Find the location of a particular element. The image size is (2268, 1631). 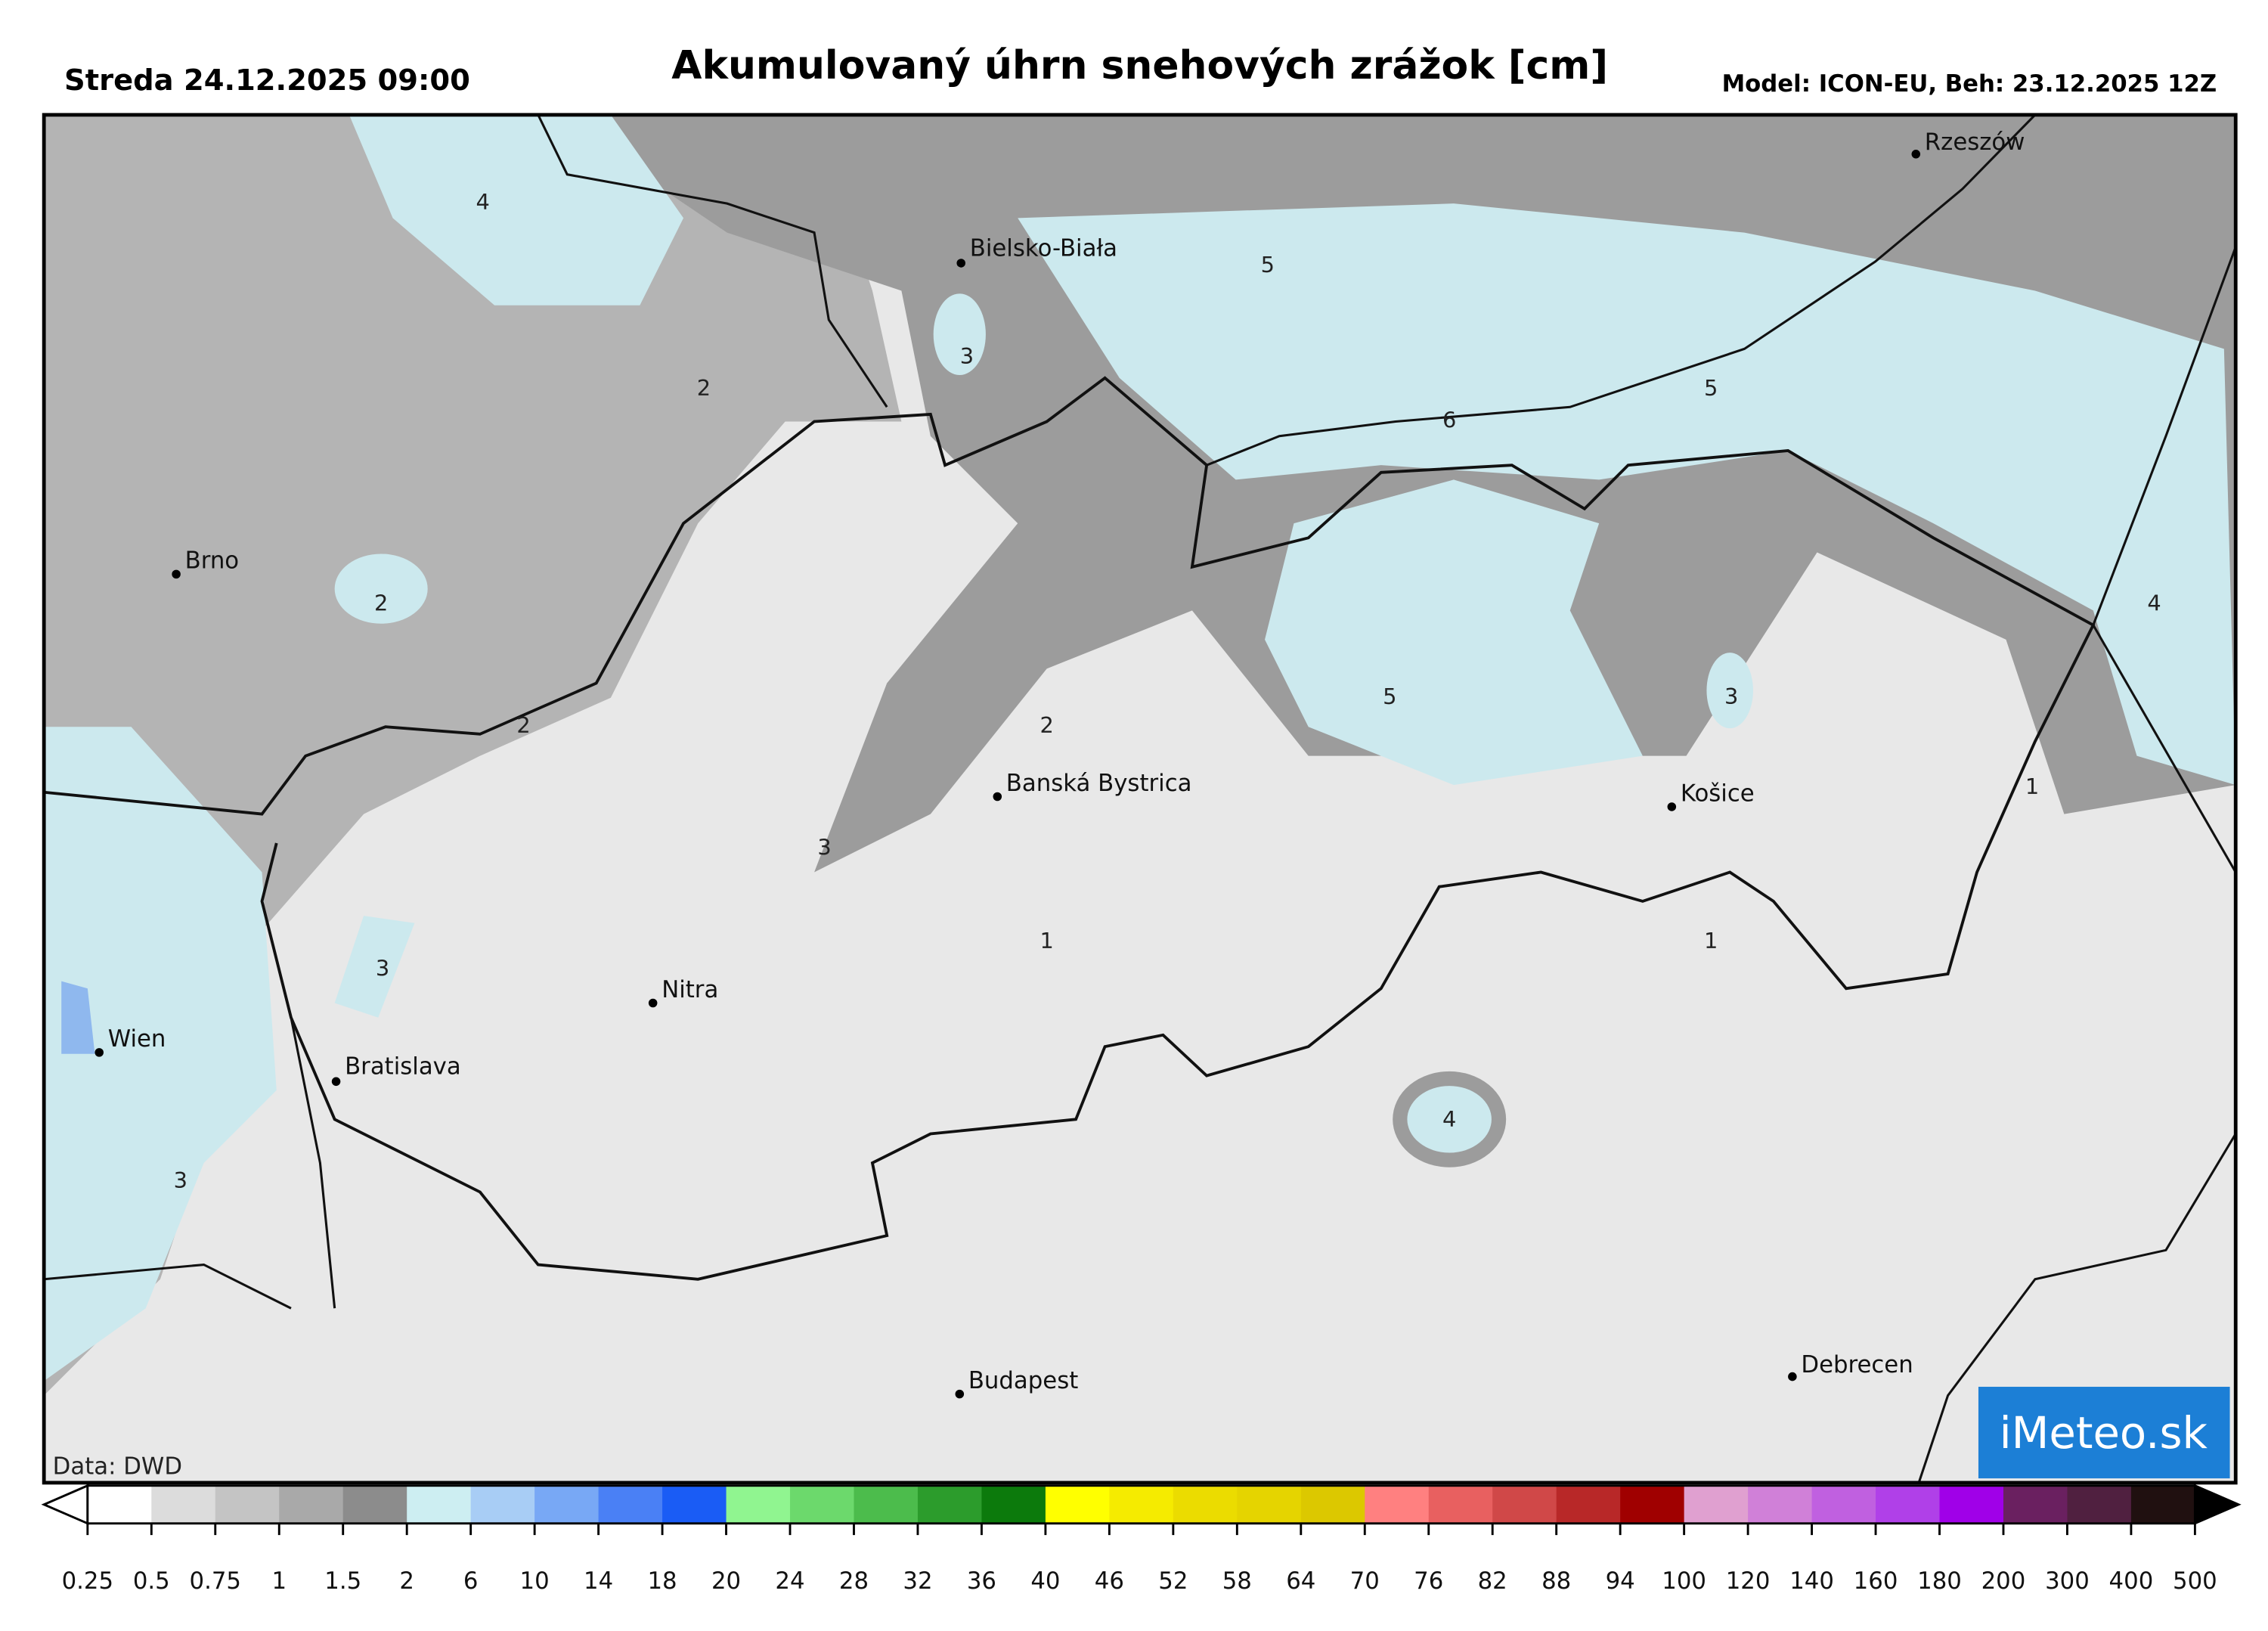

legend-tick-label: 64 is located at coordinates (1300, 1581).